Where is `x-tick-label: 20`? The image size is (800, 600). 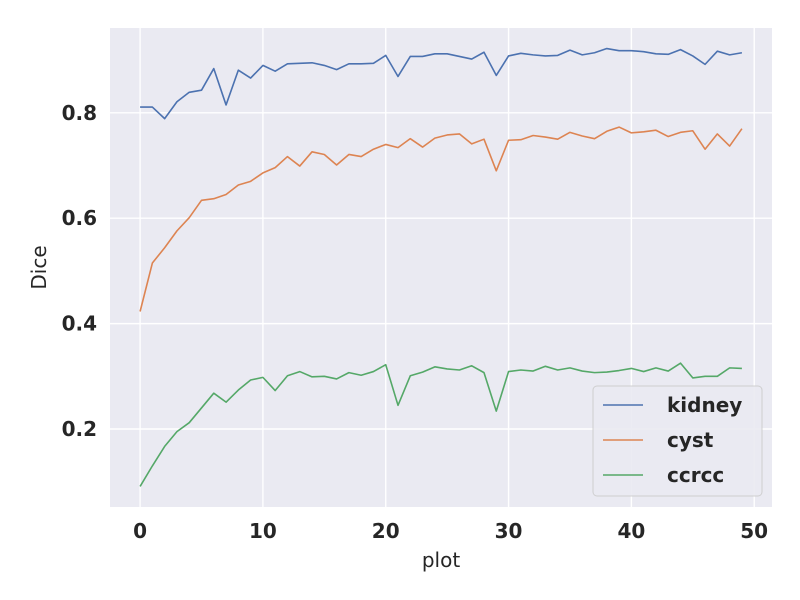
x-tick-label: 20 is located at coordinates (386, 531).